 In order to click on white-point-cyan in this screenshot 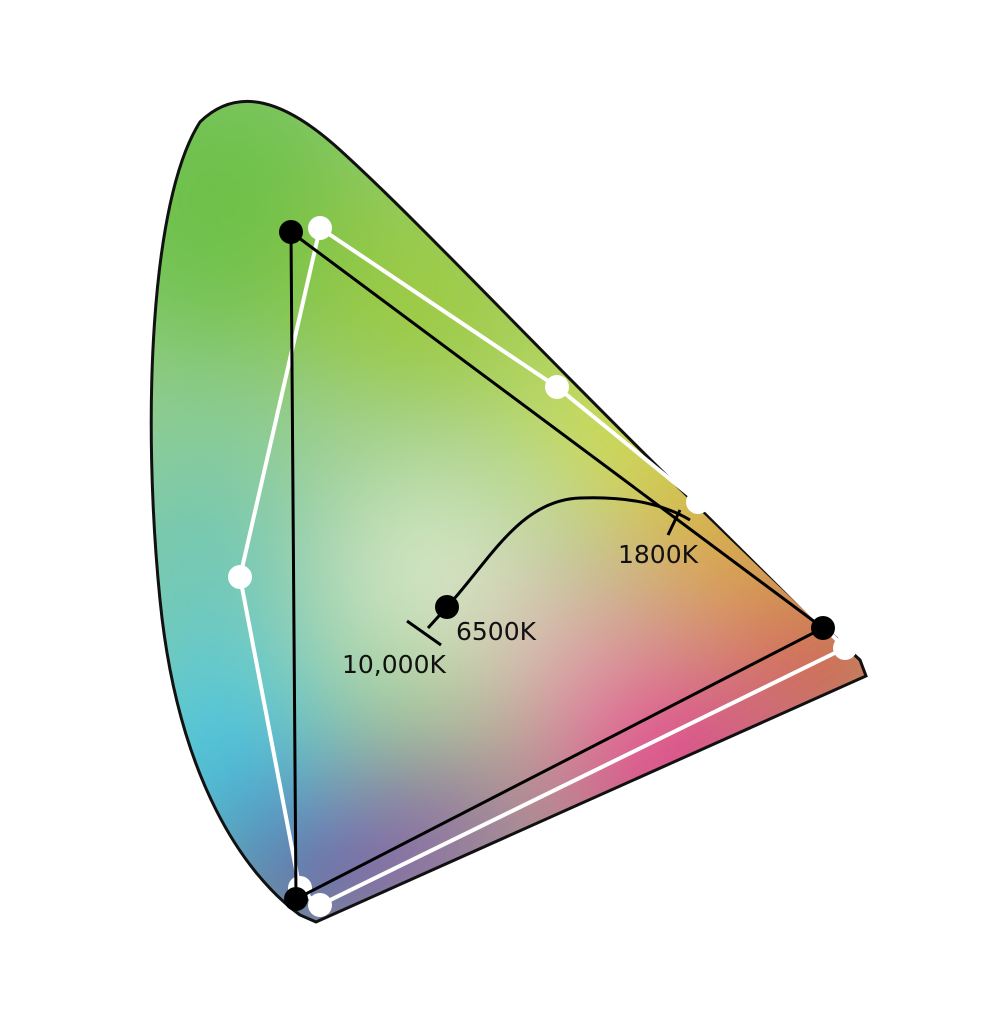, I will do `click(240, 577)`.